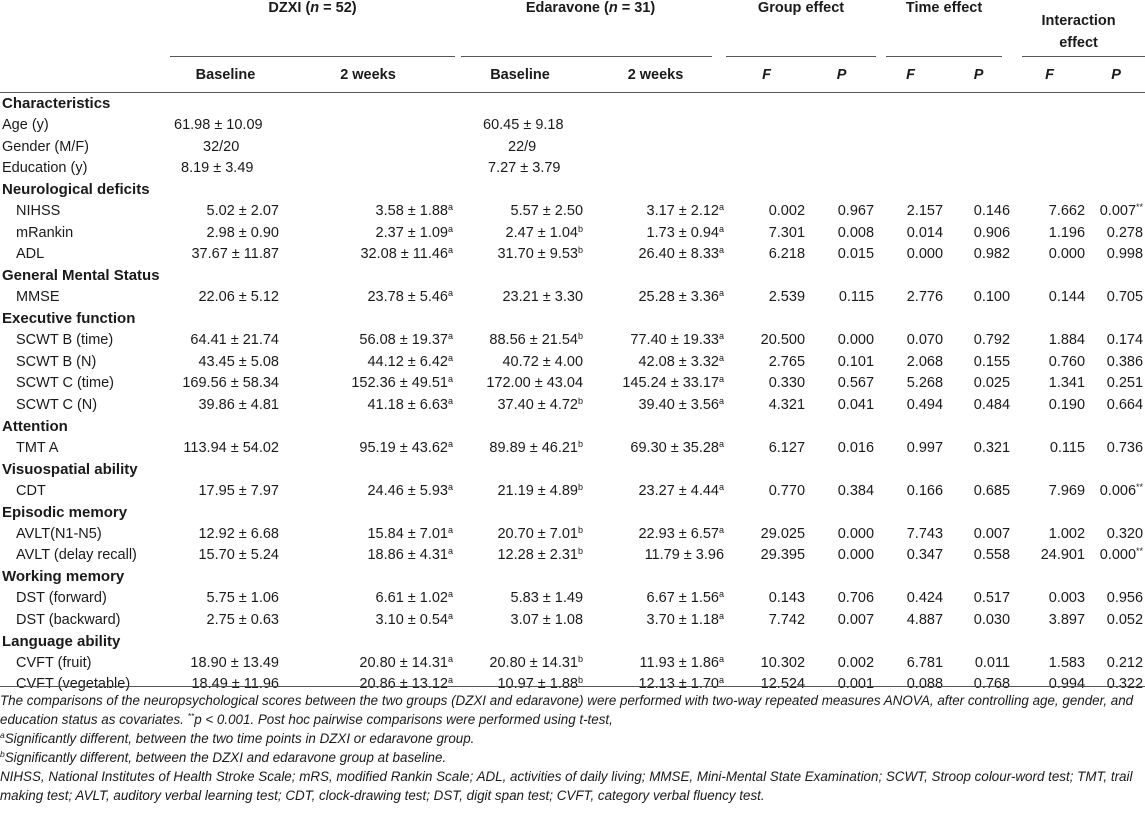  What do you see at coordinates (572, 126) in the screenshot?
I see `table-row: Age (y) 61.98 ± 10.09 60.45 ± 9.18` at bounding box center [572, 126].